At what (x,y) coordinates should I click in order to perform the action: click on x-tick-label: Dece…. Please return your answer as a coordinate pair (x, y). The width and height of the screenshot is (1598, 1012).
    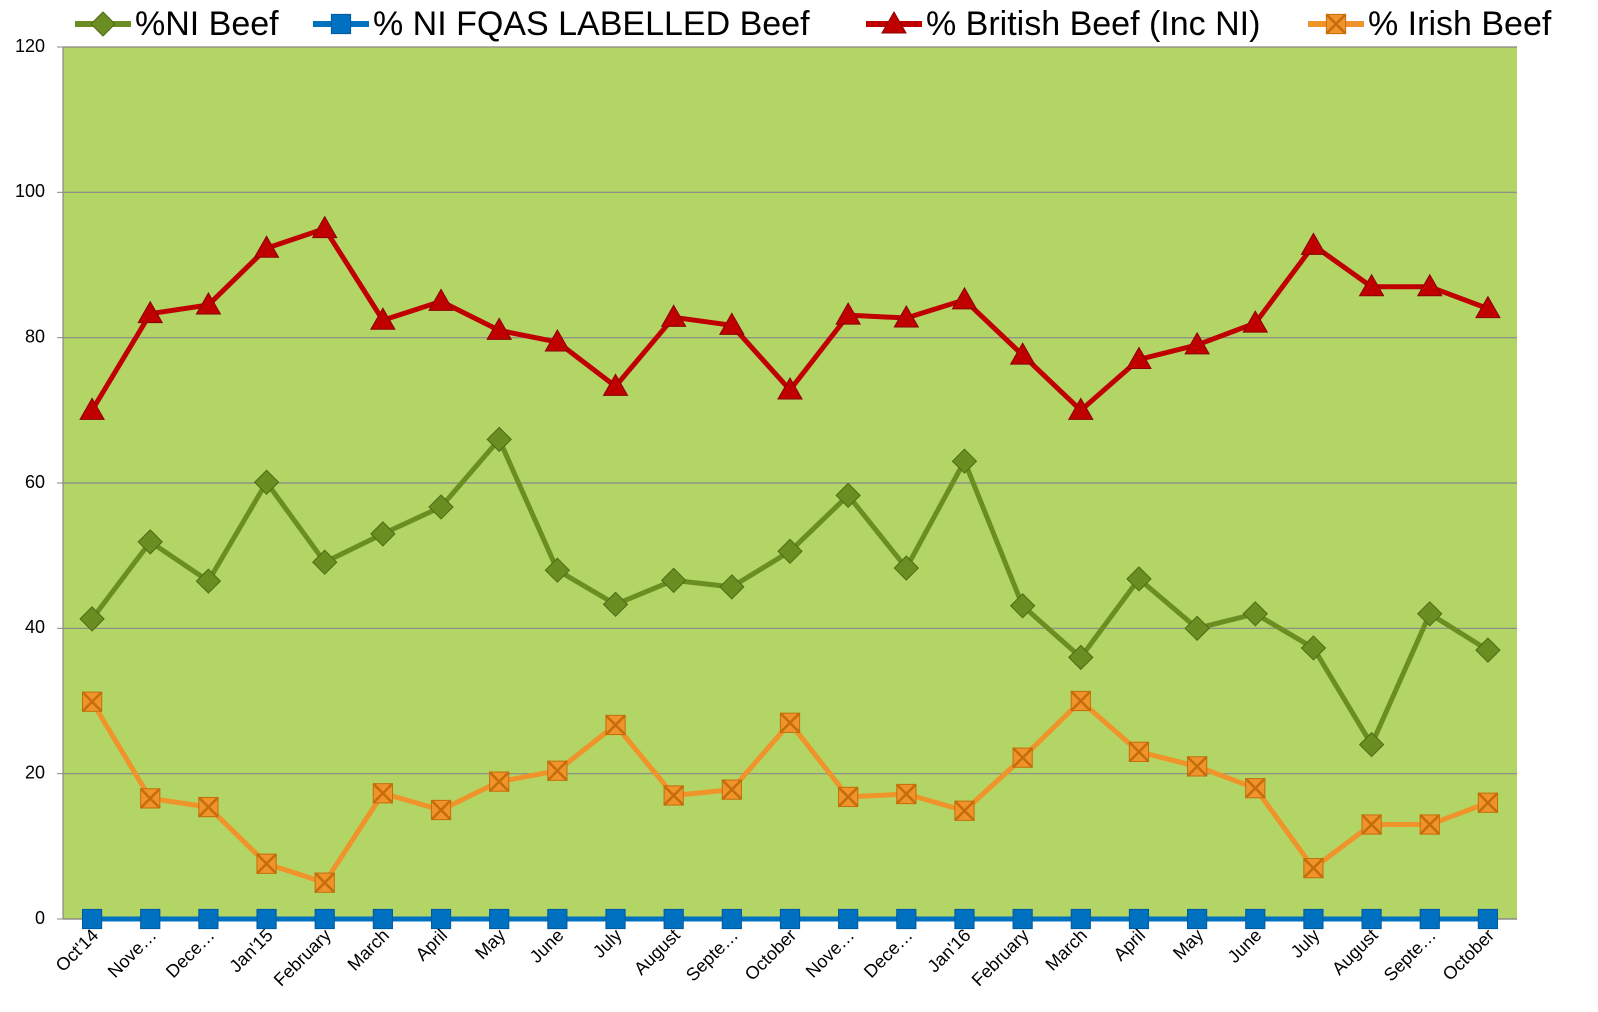
    Looking at the image, I should click on (888, 953).